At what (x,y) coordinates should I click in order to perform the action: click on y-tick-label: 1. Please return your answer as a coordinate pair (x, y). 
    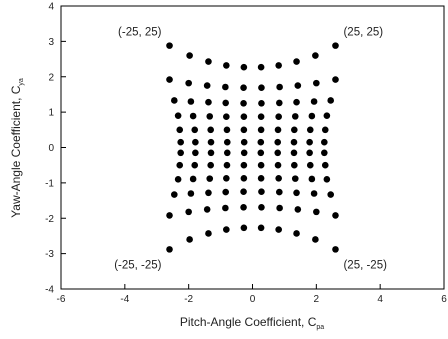
    Looking at the image, I should click on (51, 113).